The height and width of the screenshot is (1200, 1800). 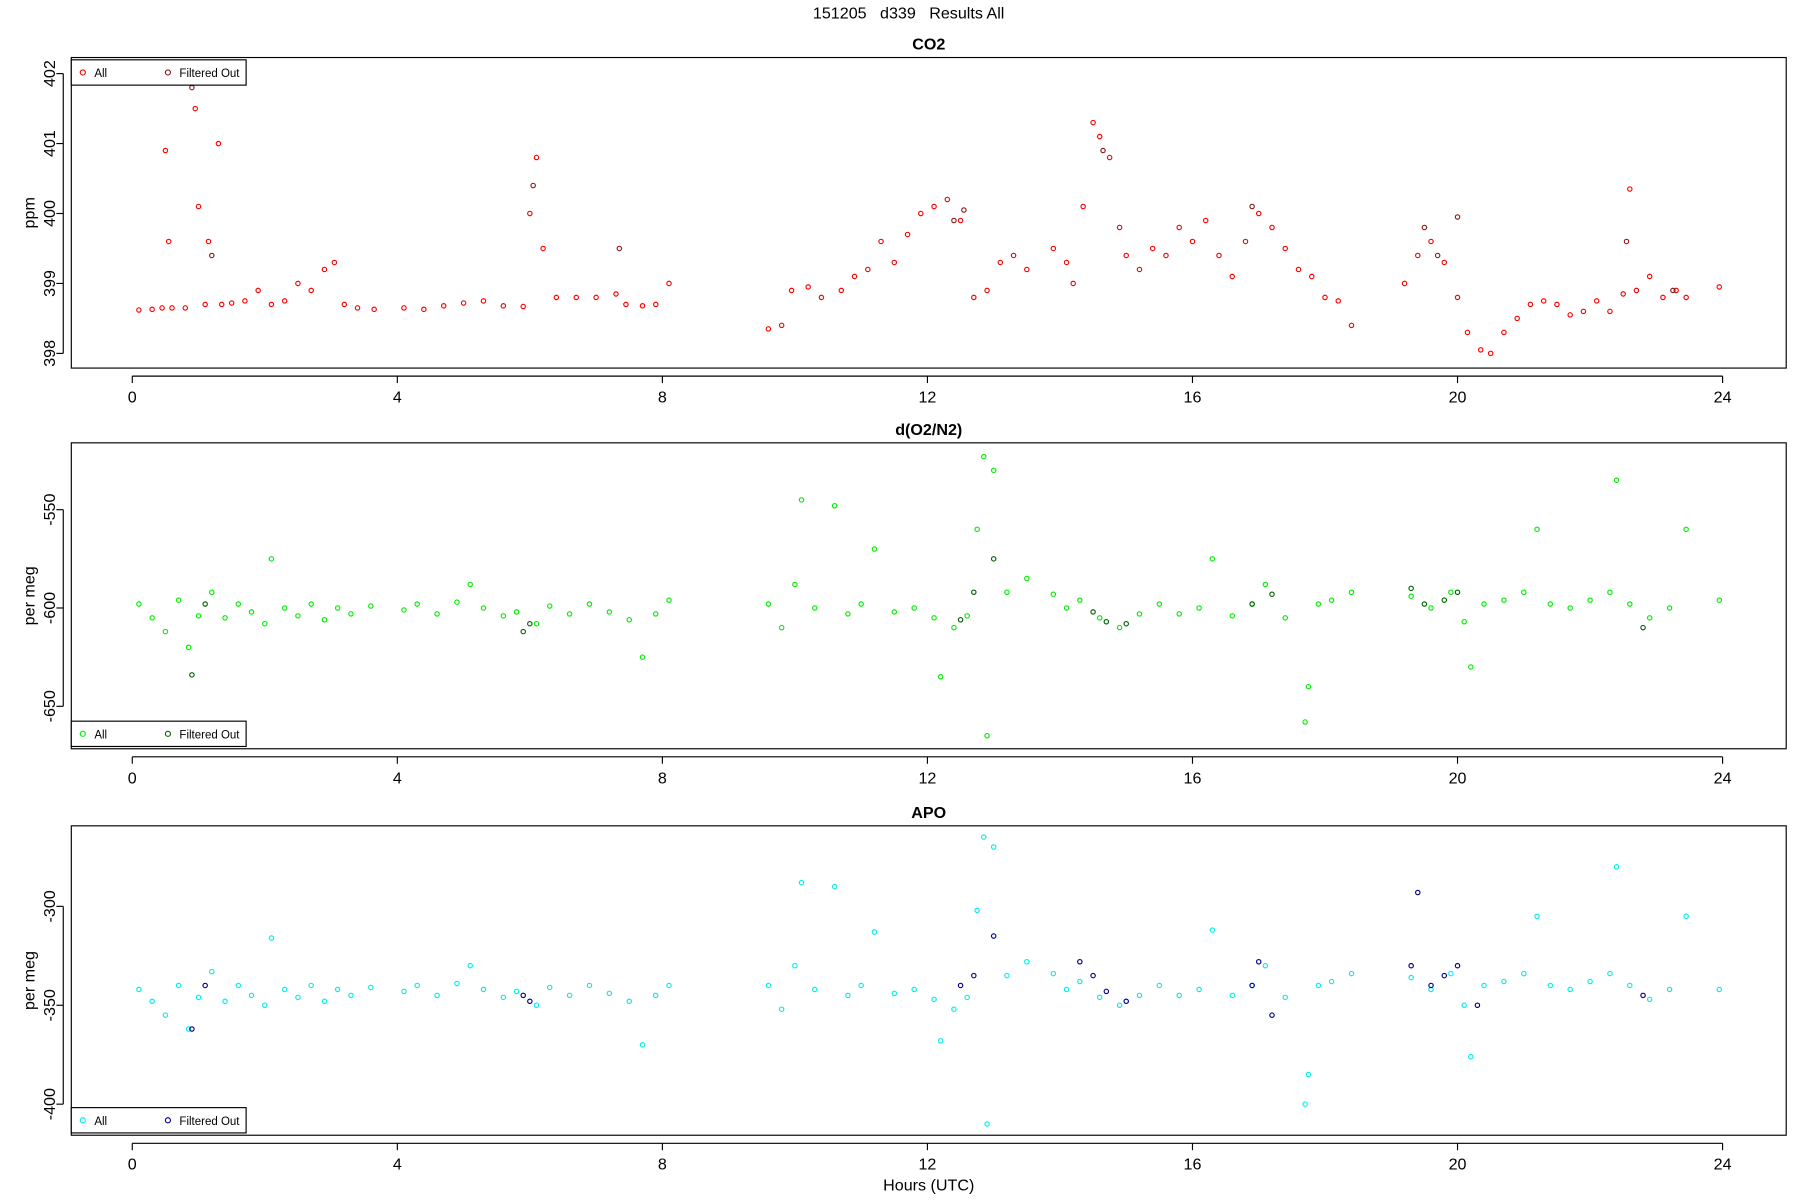 I want to click on x-tick-label: 12, so click(x=927, y=778).